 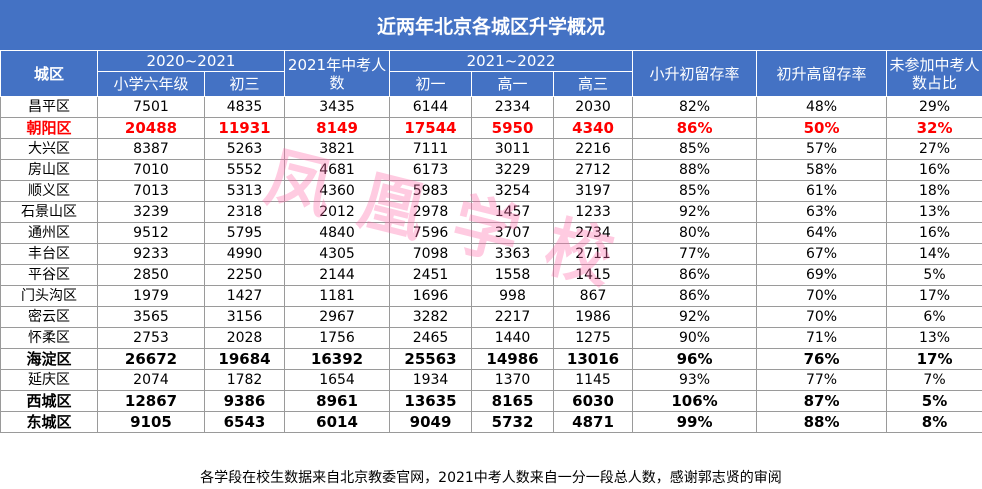 What do you see at coordinates (695, 107) in the screenshot?
I see `cell-primary-to-junior-rate: 82%` at bounding box center [695, 107].